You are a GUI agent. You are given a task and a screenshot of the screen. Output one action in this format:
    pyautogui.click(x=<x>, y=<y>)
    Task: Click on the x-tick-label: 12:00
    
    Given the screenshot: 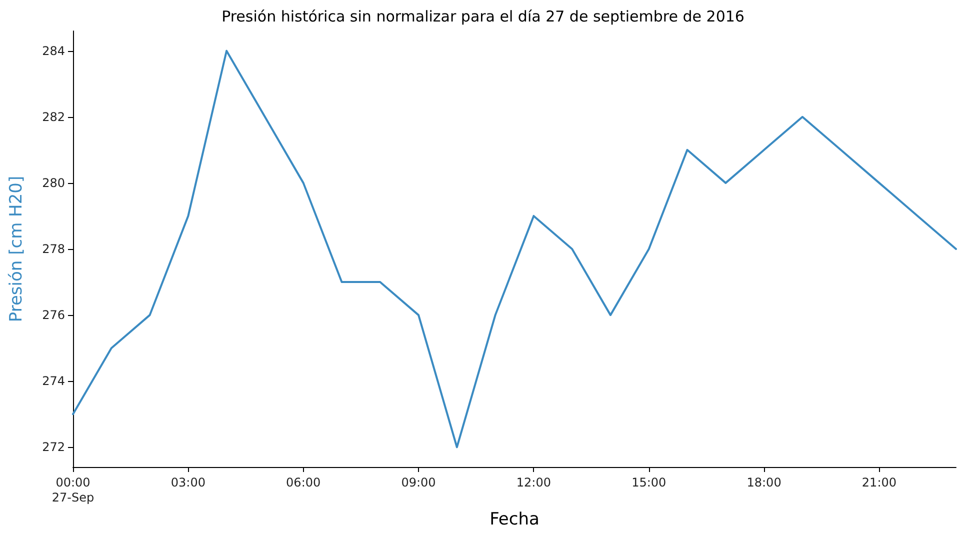 What is the action you would take?
    pyautogui.click(x=533, y=483)
    